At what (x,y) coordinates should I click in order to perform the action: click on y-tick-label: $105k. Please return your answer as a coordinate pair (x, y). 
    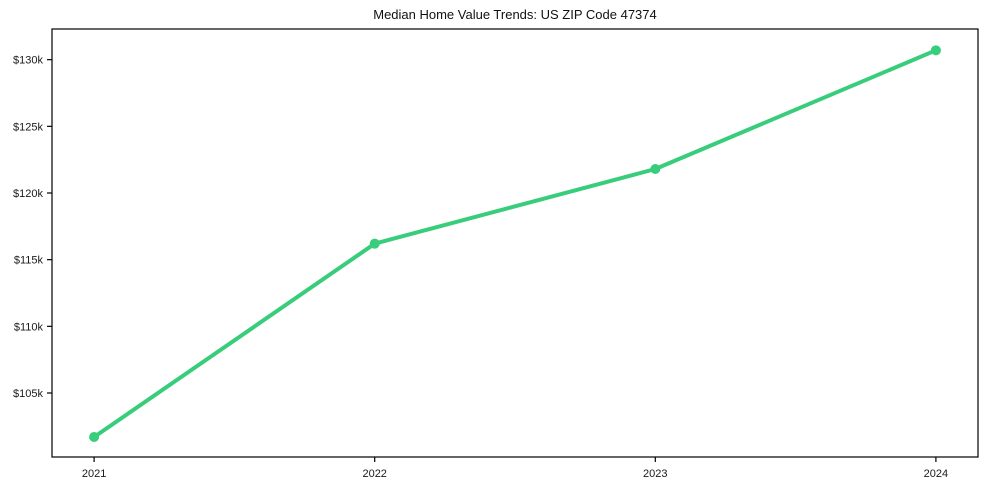
    Looking at the image, I should click on (28, 394).